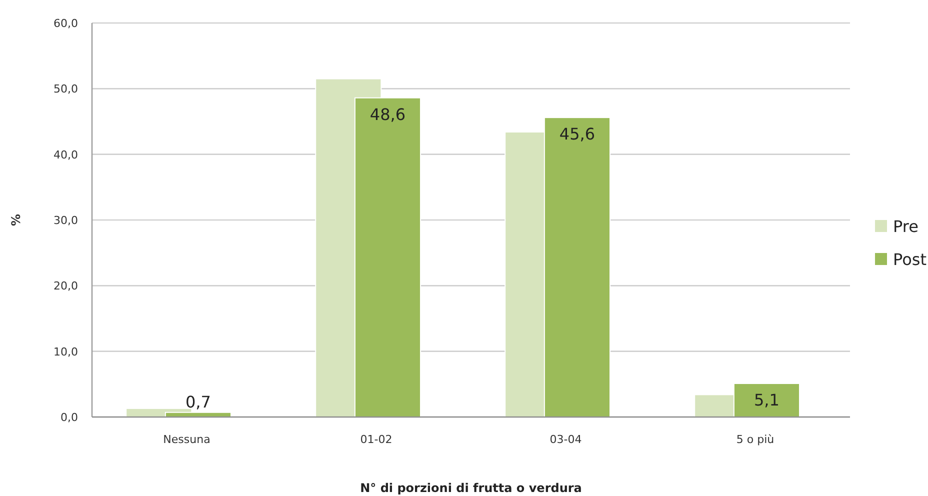 The image size is (928, 496). Describe the element at coordinates (66, 155) in the screenshot. I see `y-tick-label: 40,0` at that location.